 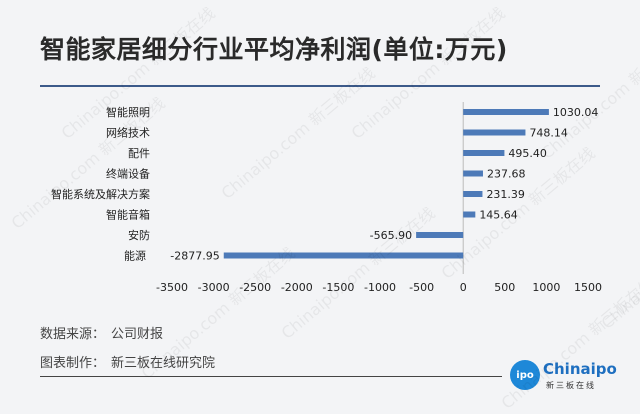 I want to click on data-label: -565.90, so click(x=391, y=235).